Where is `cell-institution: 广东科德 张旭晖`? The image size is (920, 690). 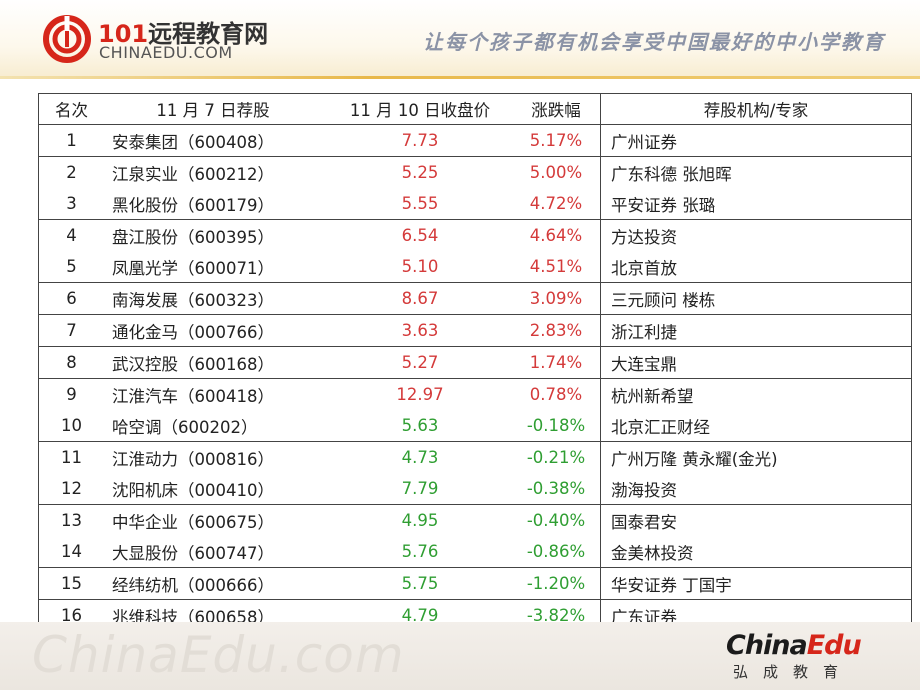 cell-institution: 广东科德 张旭晖 is located at coordinates (756, 172).